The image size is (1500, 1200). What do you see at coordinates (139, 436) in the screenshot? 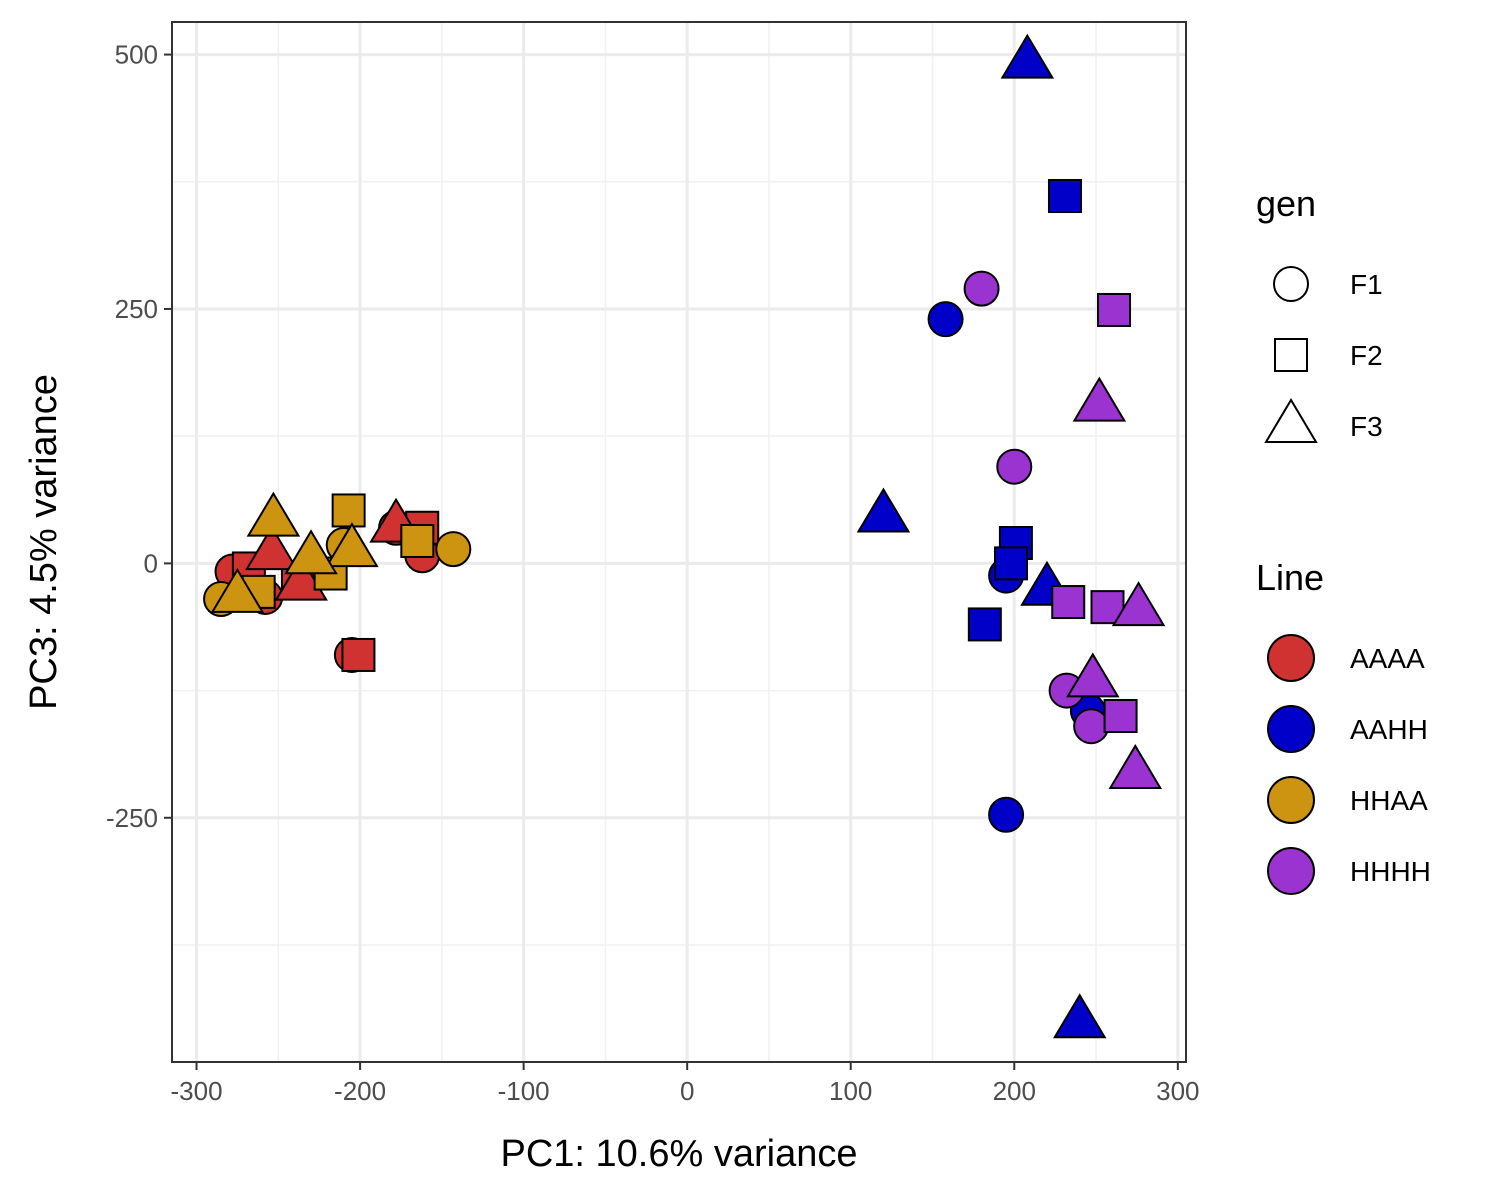
I see `y-axis-ticks: -250 0 250 500` at bounding box center [139, 436].